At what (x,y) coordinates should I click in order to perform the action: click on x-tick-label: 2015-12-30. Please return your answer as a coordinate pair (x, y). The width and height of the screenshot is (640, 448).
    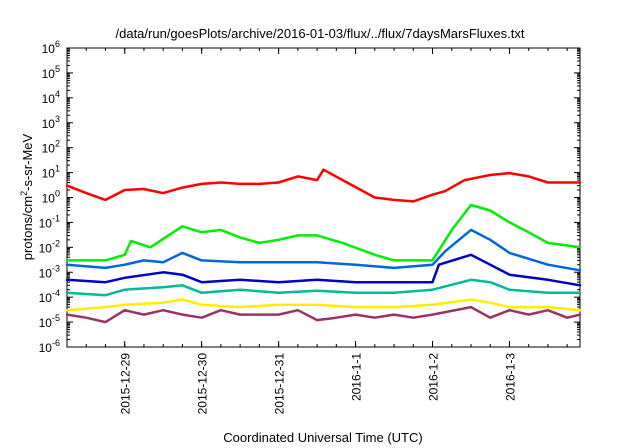
    Looking at the image, I should click on (203, 384).